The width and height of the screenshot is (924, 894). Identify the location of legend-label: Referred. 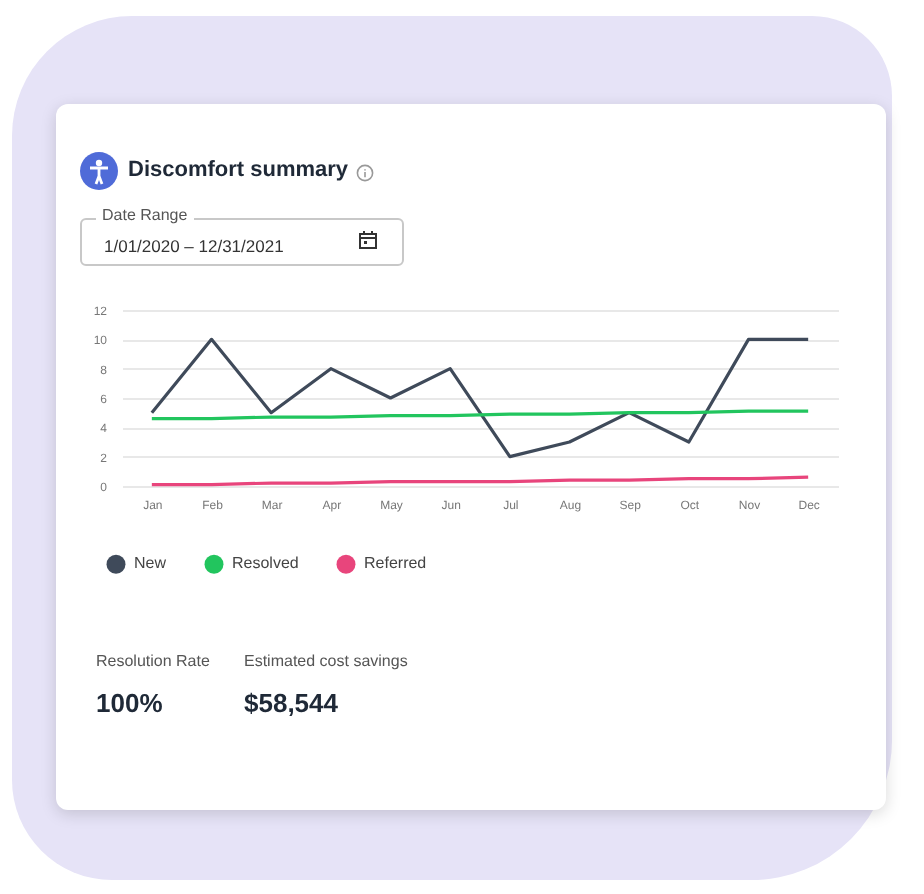
(395, 563).